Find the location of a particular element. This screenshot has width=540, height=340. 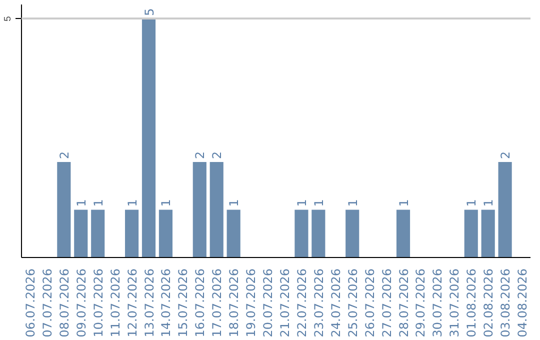

x-tick-label: 30.07.2026 is located at coordinates (437, 303).